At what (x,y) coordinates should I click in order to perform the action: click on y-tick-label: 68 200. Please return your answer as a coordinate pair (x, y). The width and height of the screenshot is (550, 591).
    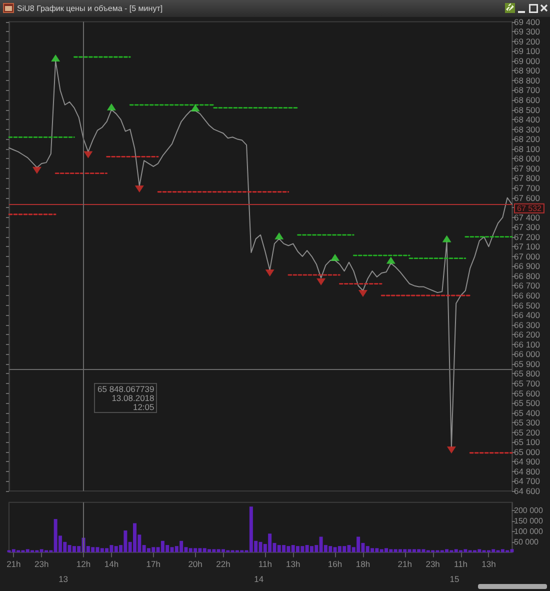
    Looking at the image, I should click on (527, 139).